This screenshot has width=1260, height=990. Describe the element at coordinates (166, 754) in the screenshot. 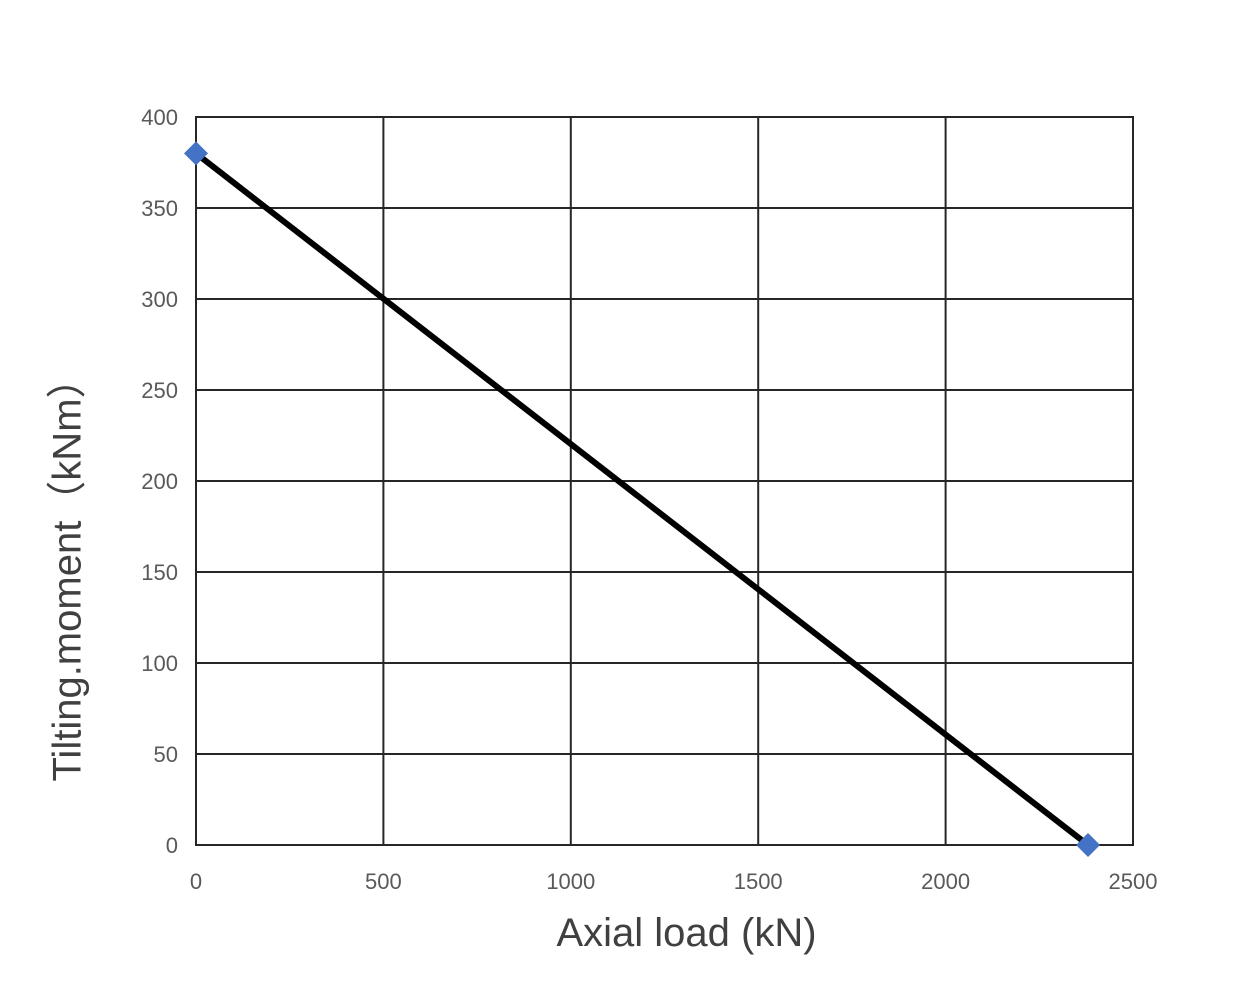

I see `y-tick-label: 50` at that location.